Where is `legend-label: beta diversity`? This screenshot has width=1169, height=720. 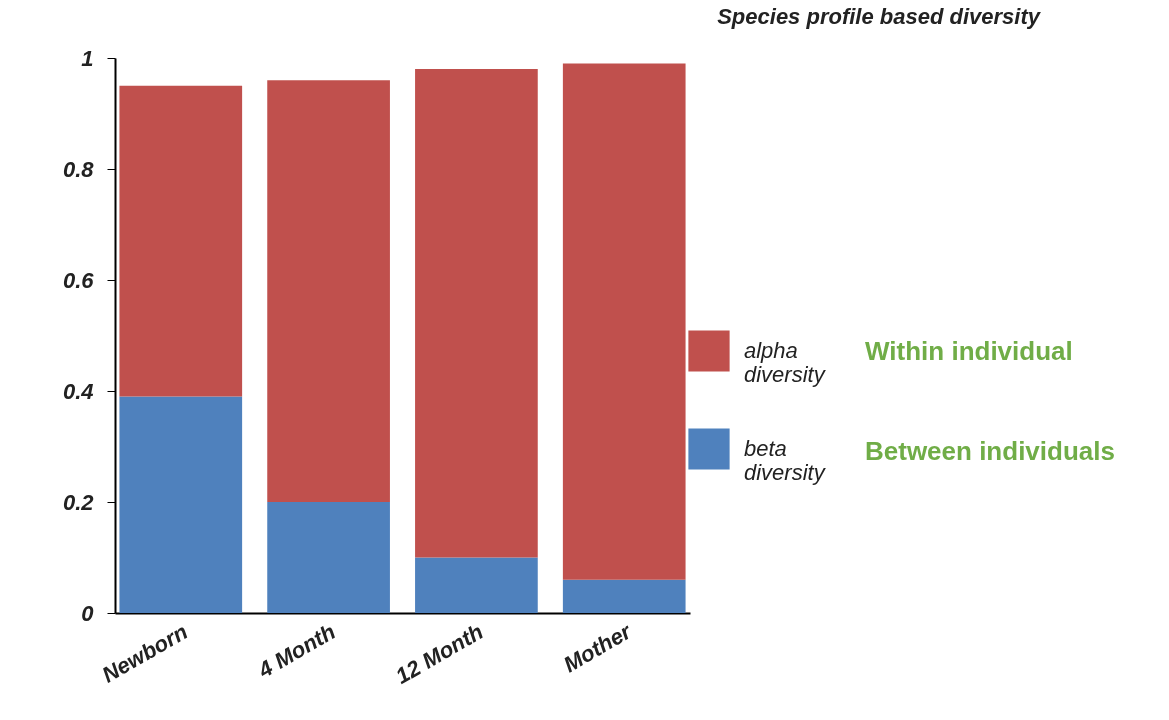
legend-label: beta diversity is located at coordinates (785, 460).